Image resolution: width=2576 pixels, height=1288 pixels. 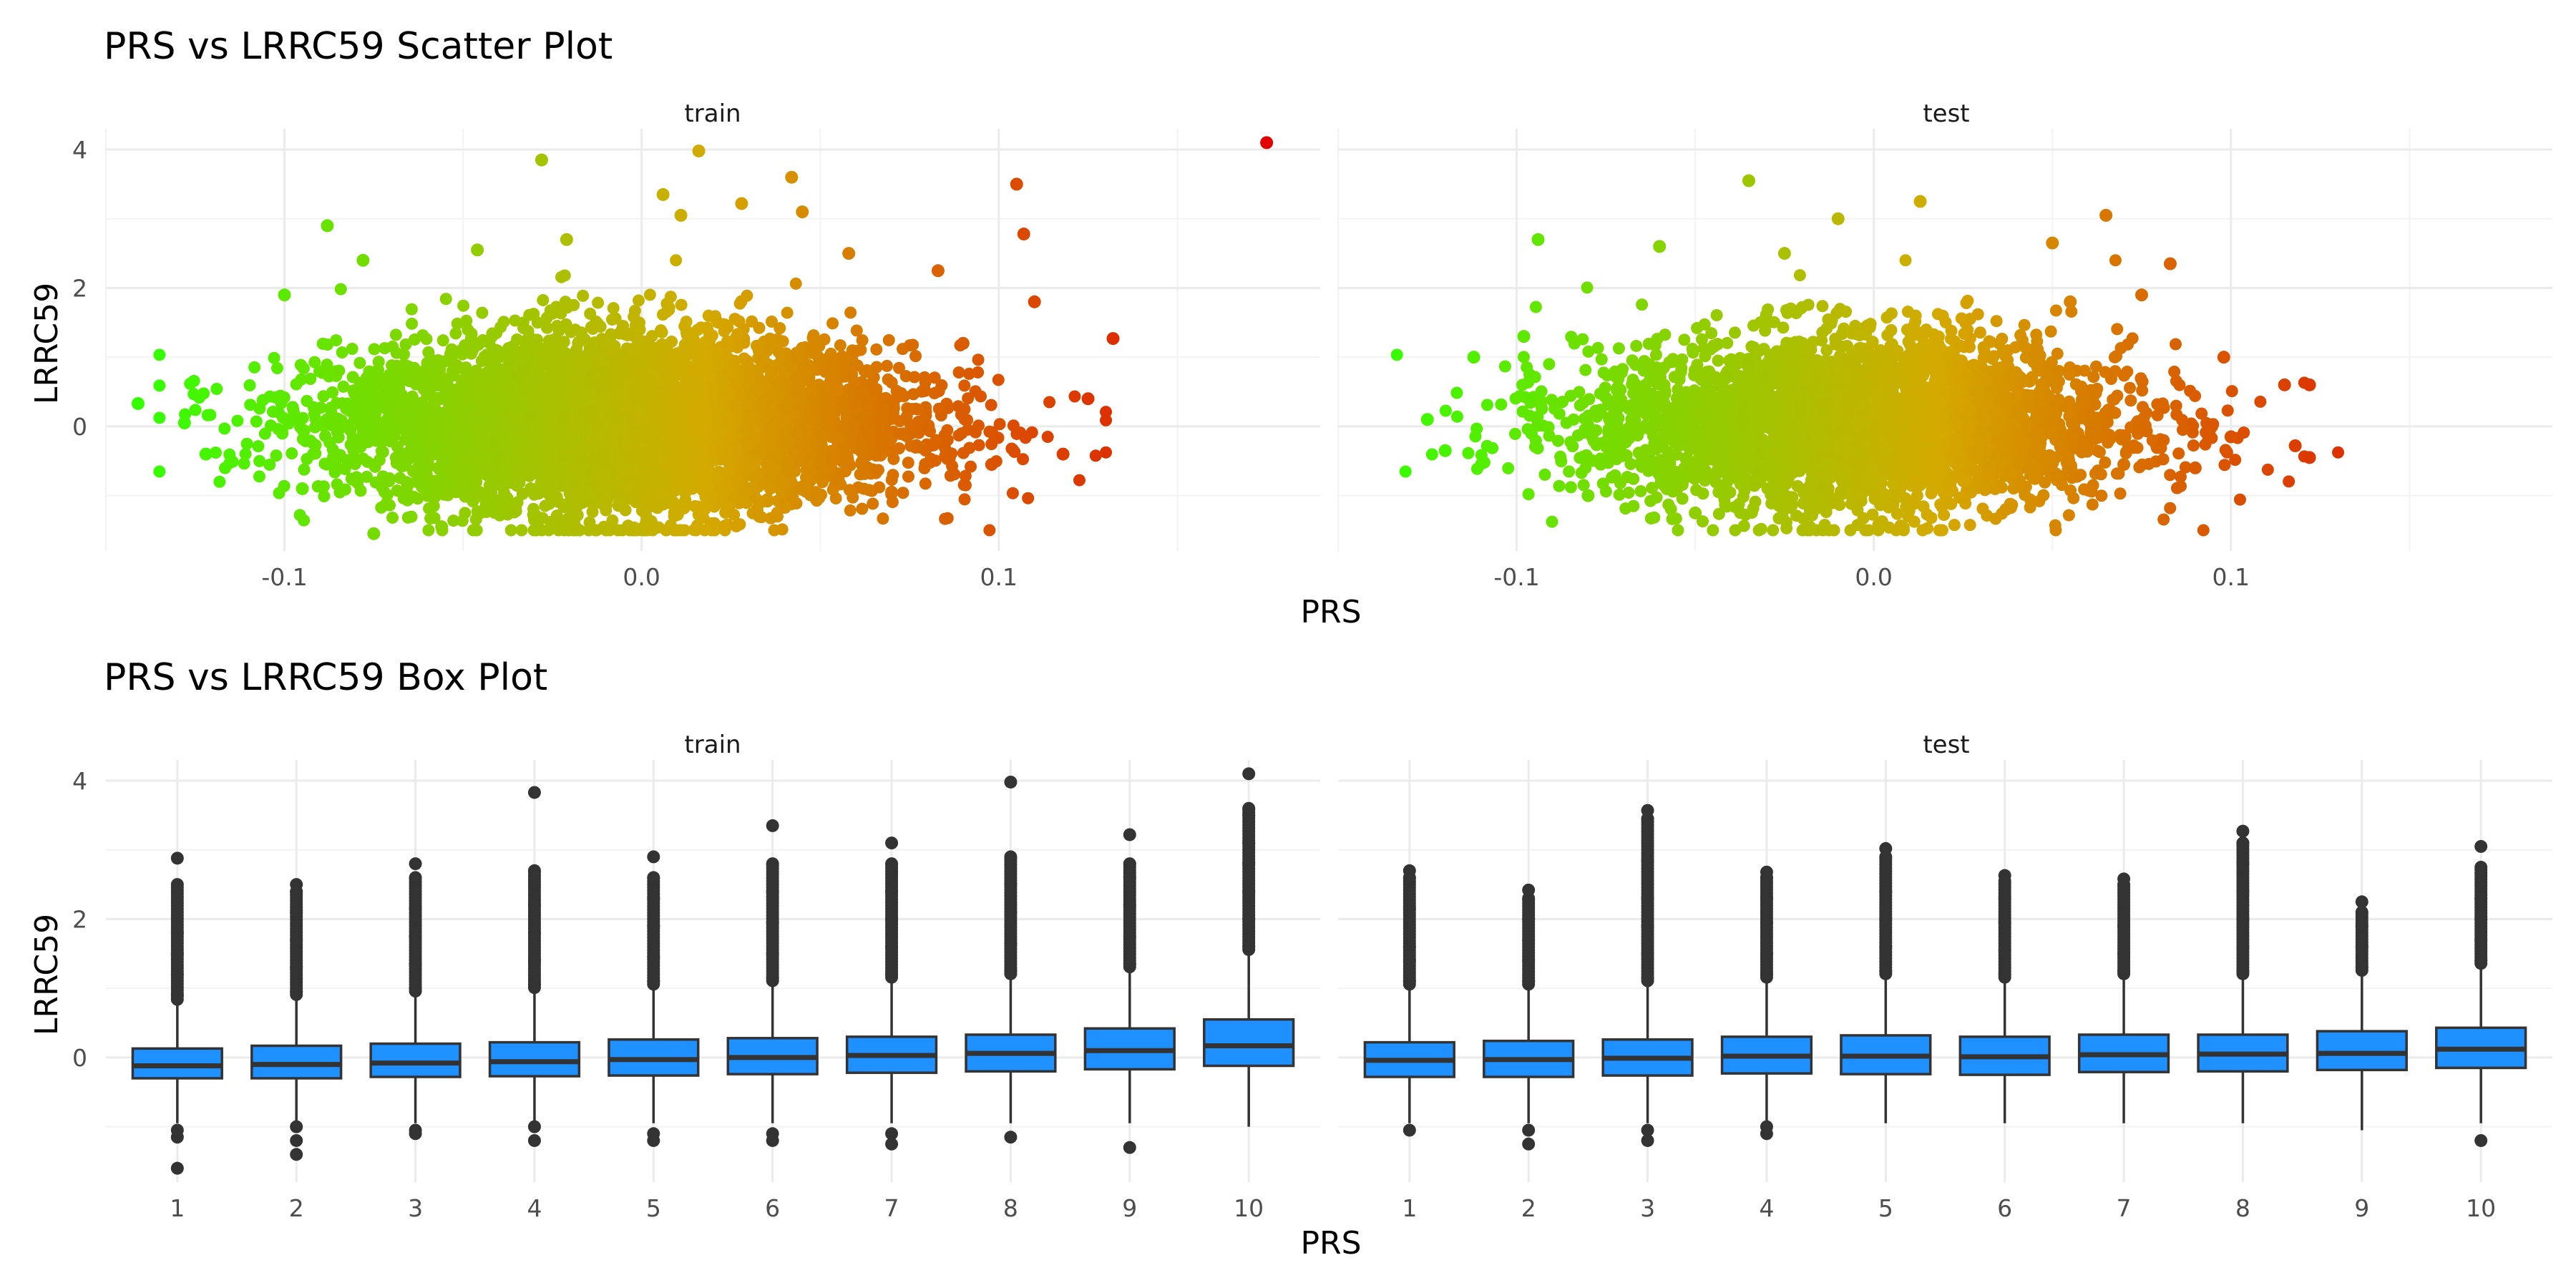 I want to click on scatter-title: PRS vs LRRC59 Scatter Plot, so click(x=358, y=46).